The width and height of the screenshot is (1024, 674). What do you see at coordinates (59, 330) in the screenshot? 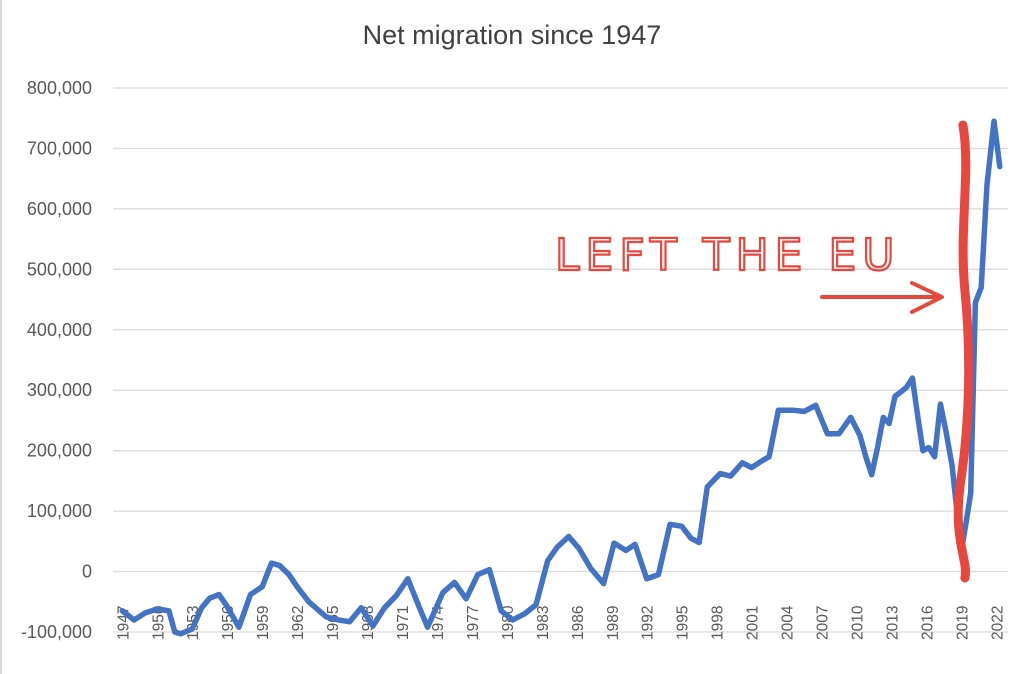
I see `y-tick-label: 400,000` at bounding box center [59, 330].